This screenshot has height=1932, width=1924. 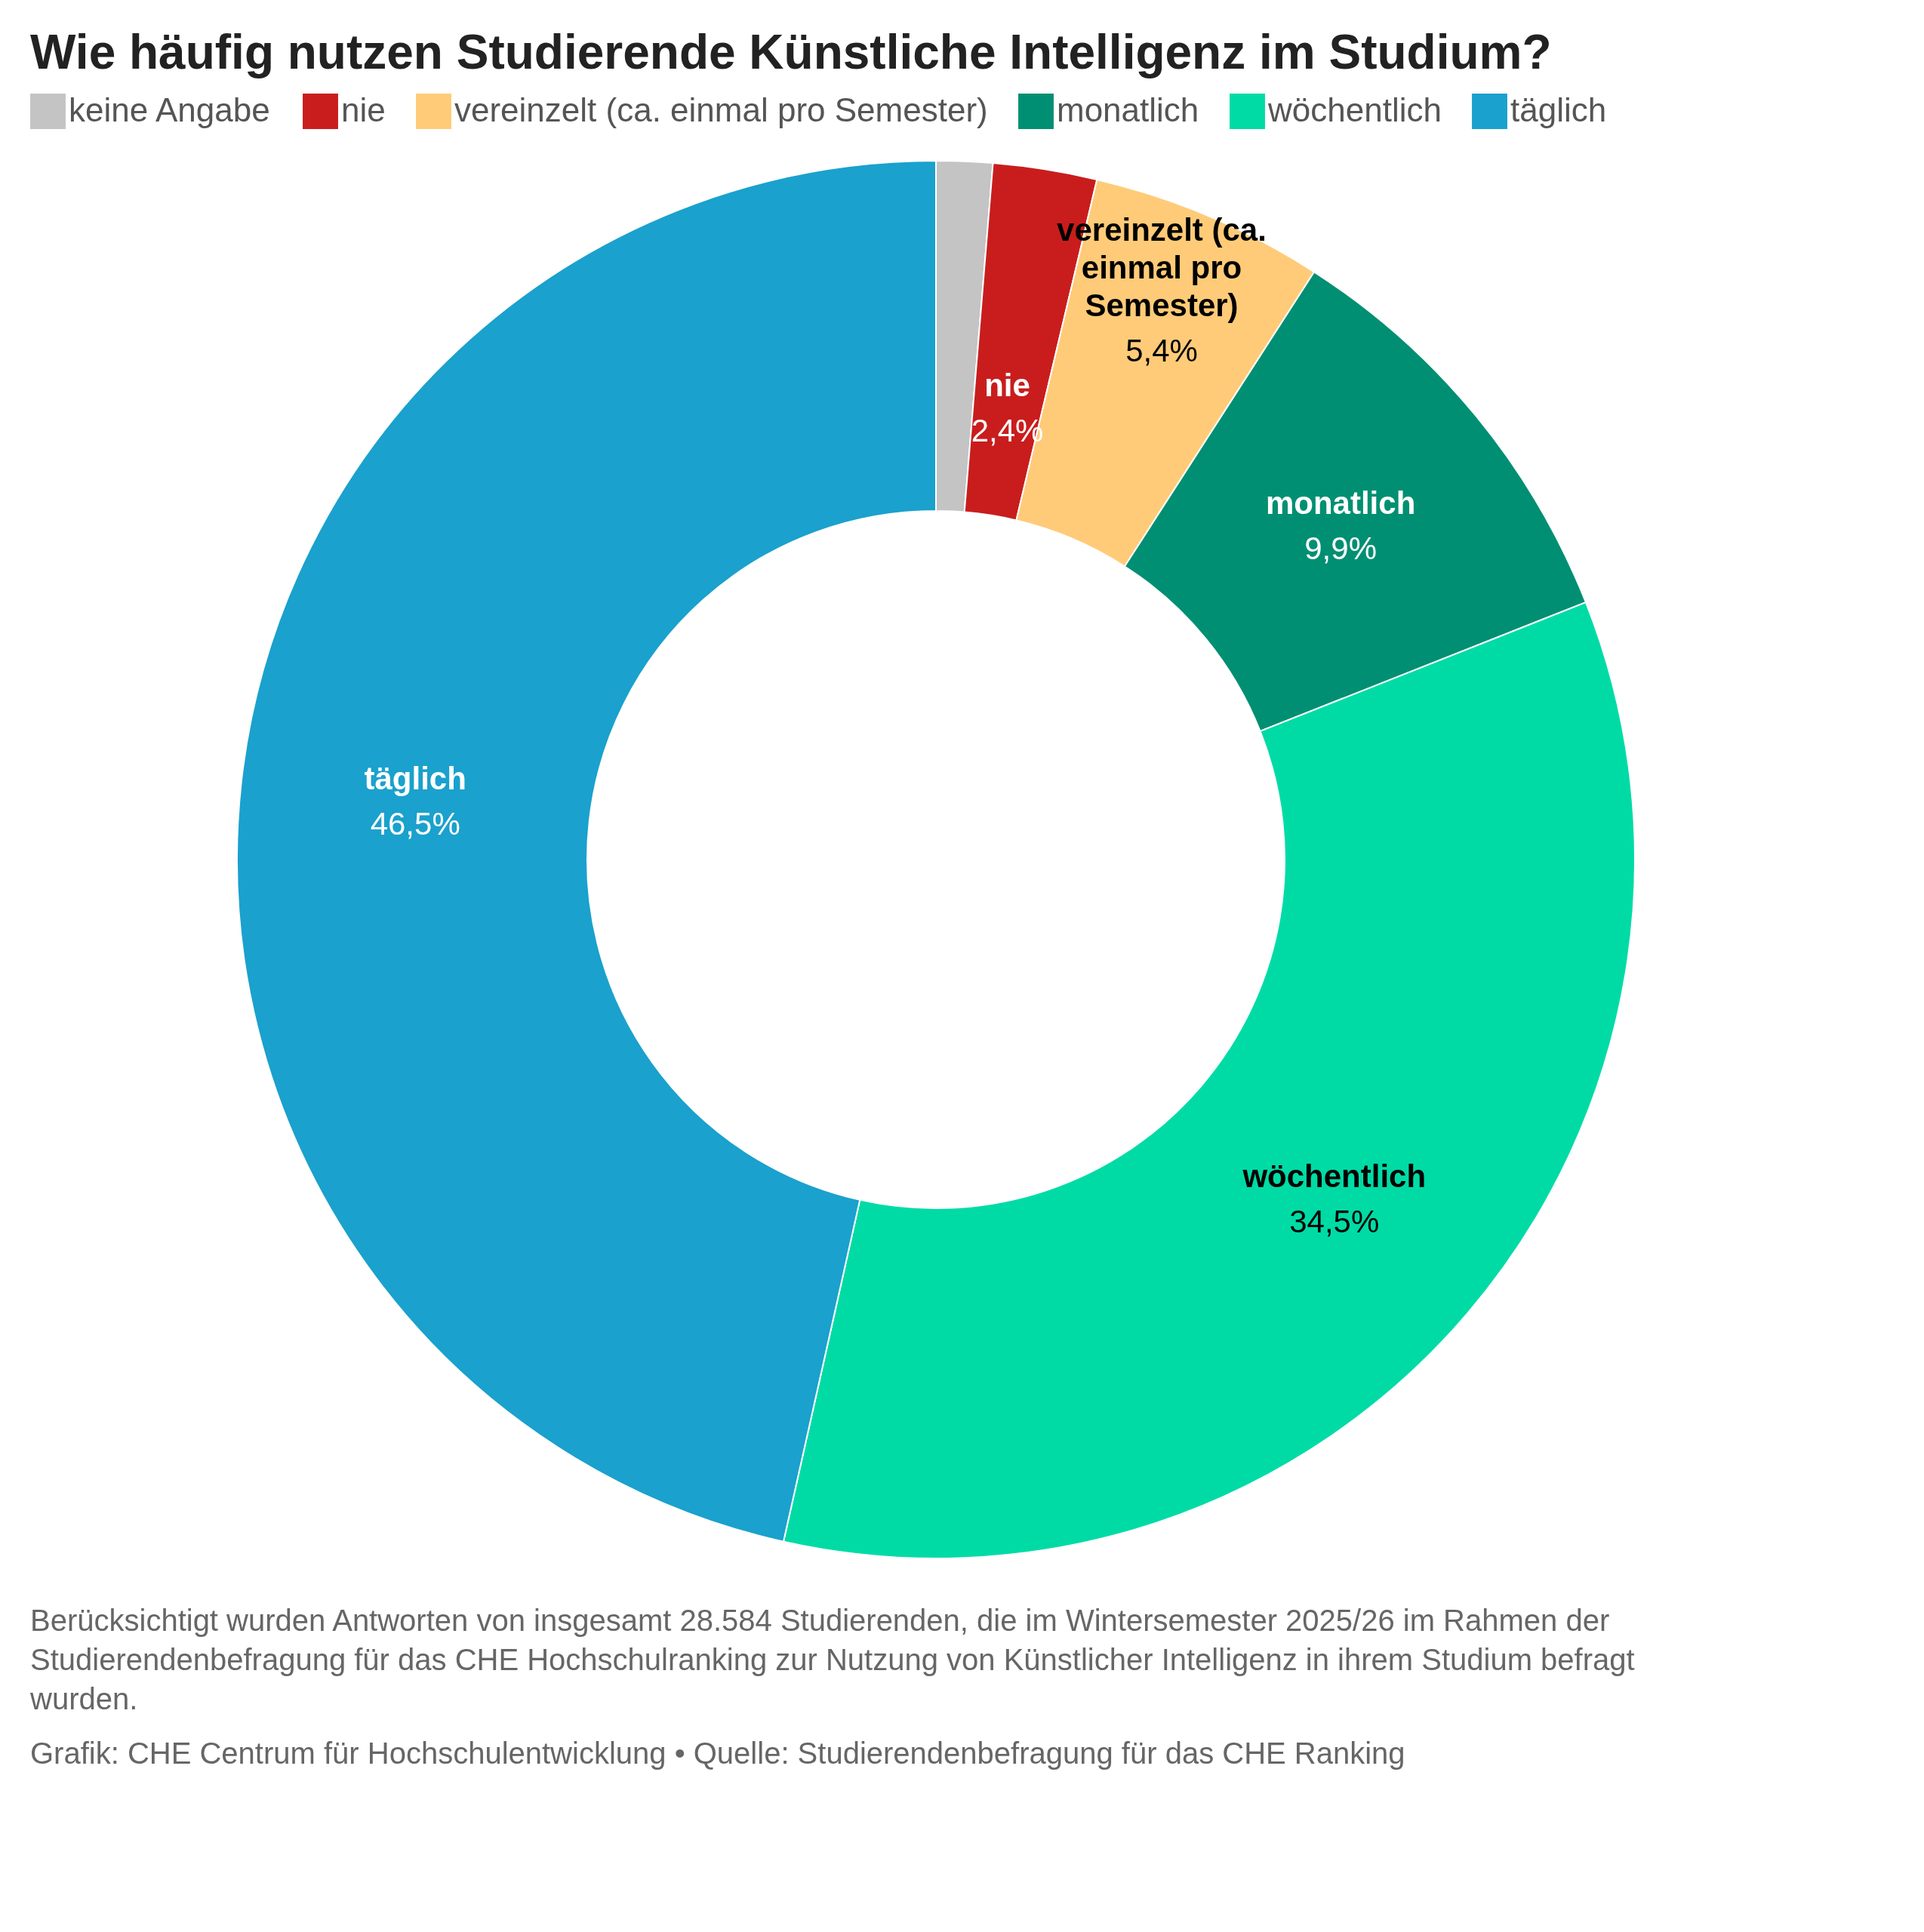 What do you see at coordinates (717, 1753) in the screenshot?
I see `text: Grafik: CHE Centrum für Hochschulentwicklung • Quelle: Studierendenbefragung für das CHE Ranking` at bounding box center [717, 1753].